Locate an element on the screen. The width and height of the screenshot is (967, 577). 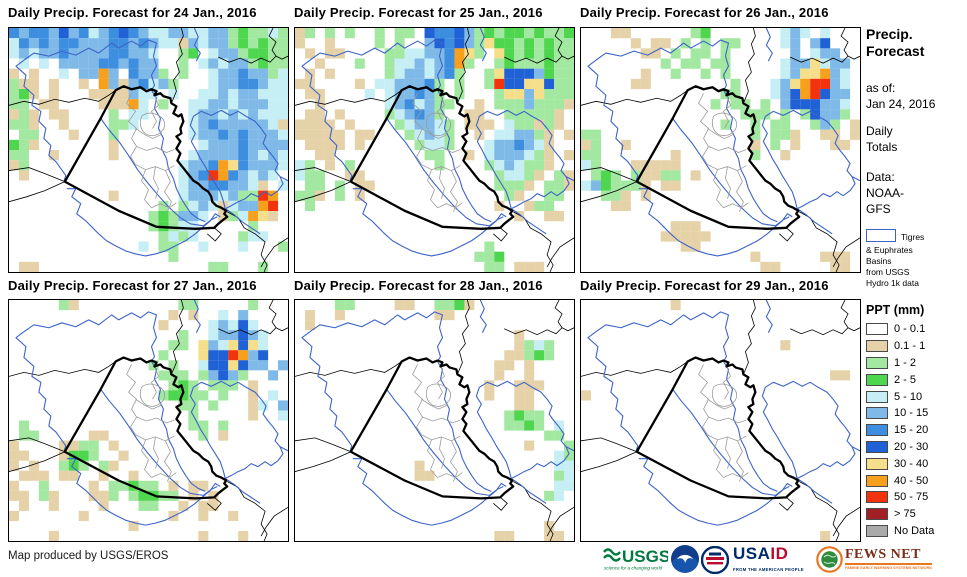
legend-label: 1 - 2 is located at coordinates (905, 362).